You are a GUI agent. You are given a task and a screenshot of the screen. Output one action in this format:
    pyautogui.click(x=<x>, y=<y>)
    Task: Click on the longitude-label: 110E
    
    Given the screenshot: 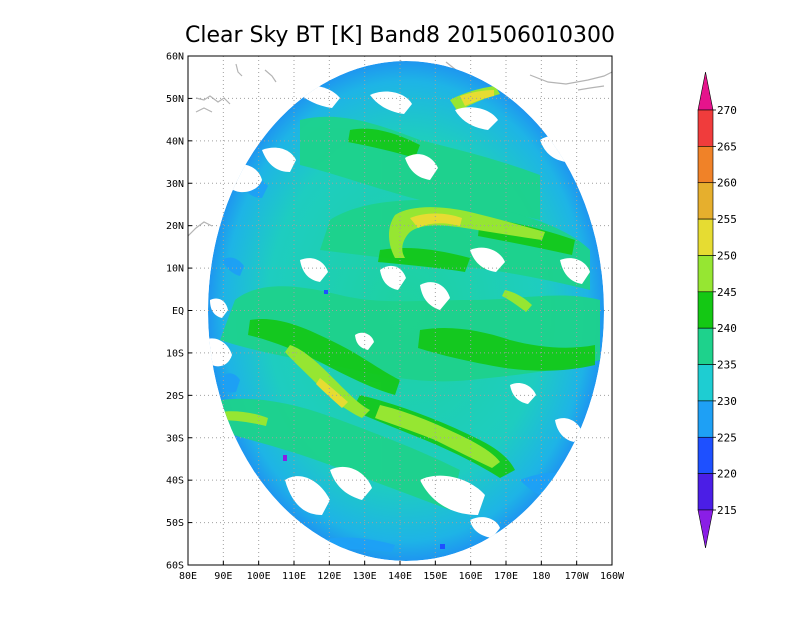 What is the action you would take?
    pyautogui.click(x=294, y=576)
    